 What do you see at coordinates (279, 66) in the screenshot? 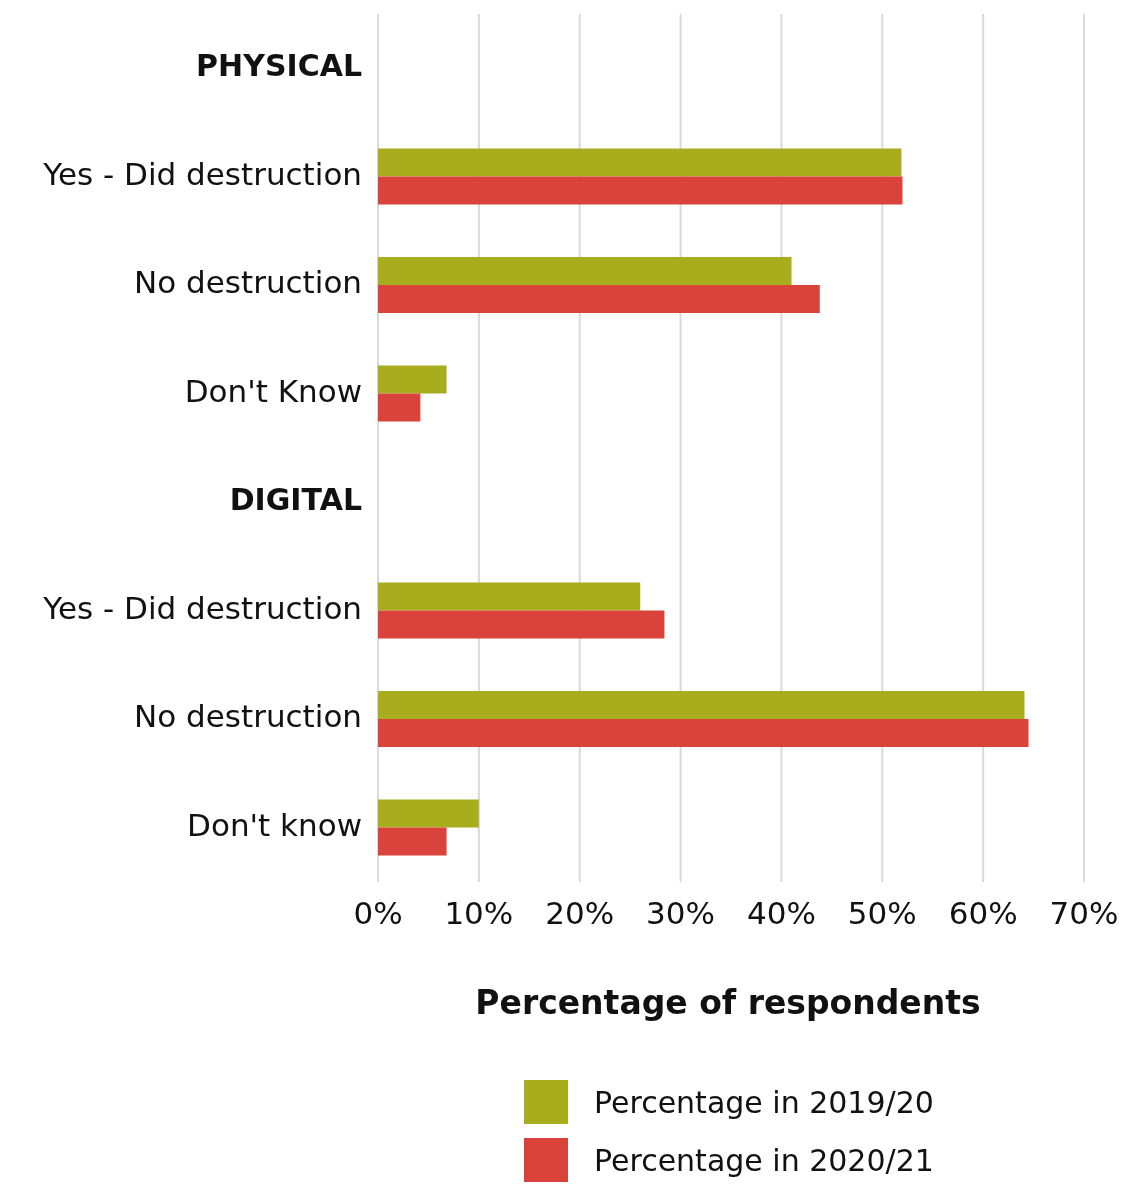
I see `y-tick-label: PHYSICAL` at bounding box center [279, 66].